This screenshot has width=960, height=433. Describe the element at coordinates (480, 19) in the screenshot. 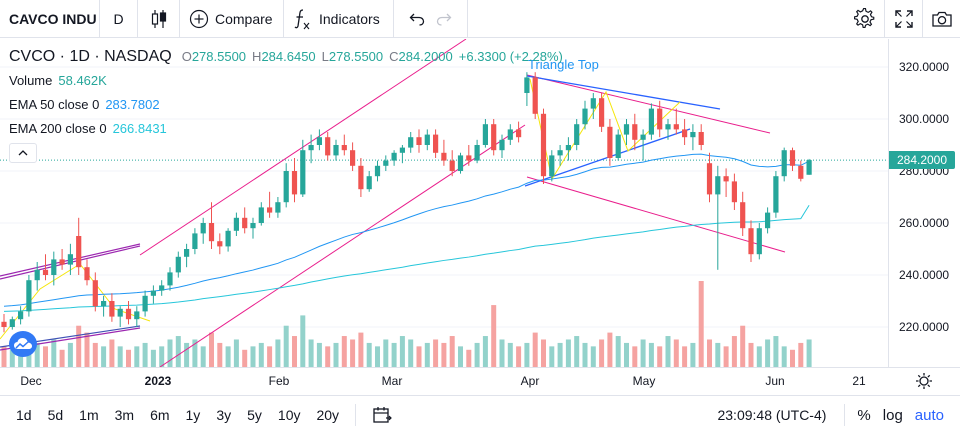

I see `top-toolbar: CAVCO INDU D Compare Indicators` at that location.